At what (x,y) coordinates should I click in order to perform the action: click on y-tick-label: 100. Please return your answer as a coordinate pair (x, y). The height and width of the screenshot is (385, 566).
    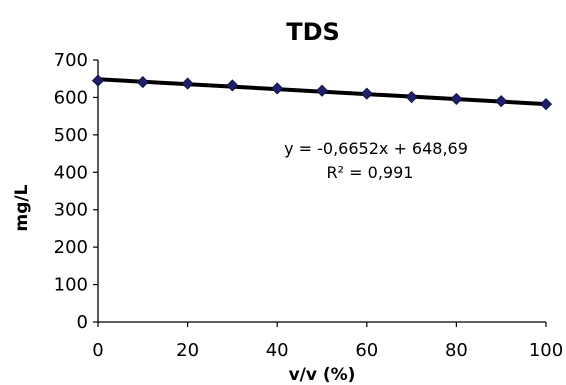
    Looking at the image, I should click on (71, 285).